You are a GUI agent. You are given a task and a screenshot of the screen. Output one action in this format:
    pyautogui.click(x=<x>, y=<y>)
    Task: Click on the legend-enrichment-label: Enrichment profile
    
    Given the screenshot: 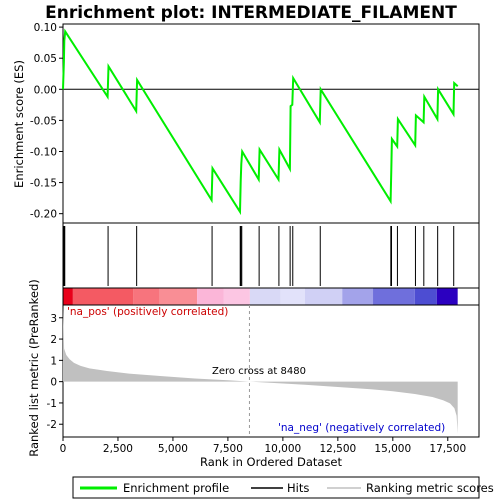 What is the action you would take?
    pyautogui.click(x=176, y=488)
    